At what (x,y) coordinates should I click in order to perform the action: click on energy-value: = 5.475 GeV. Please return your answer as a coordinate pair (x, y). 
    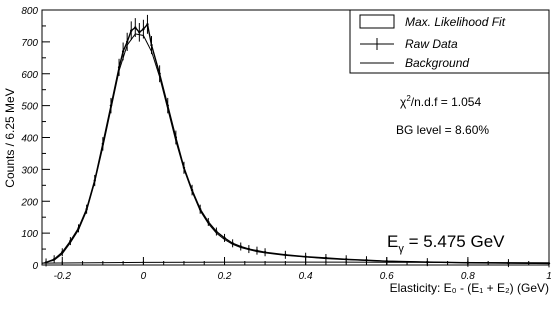
    Looking at the image, I should click on (454, 241).